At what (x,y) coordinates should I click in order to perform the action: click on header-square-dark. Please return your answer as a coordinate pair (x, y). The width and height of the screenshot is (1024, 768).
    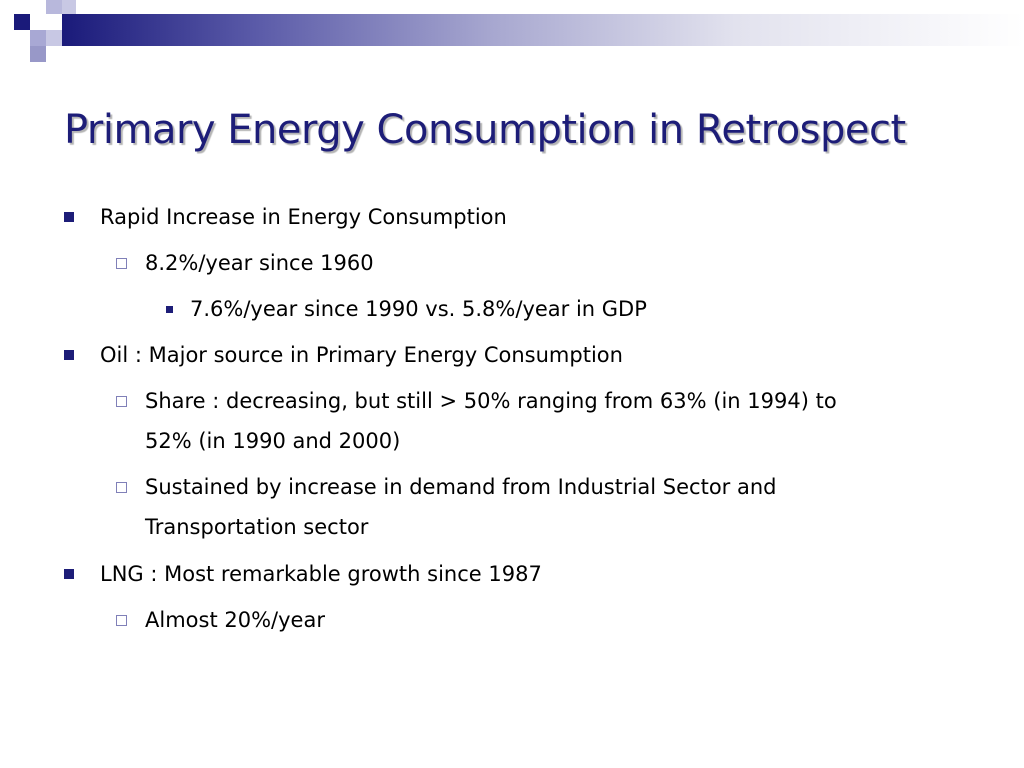
    Looking at the image, I should click on (22, 22).